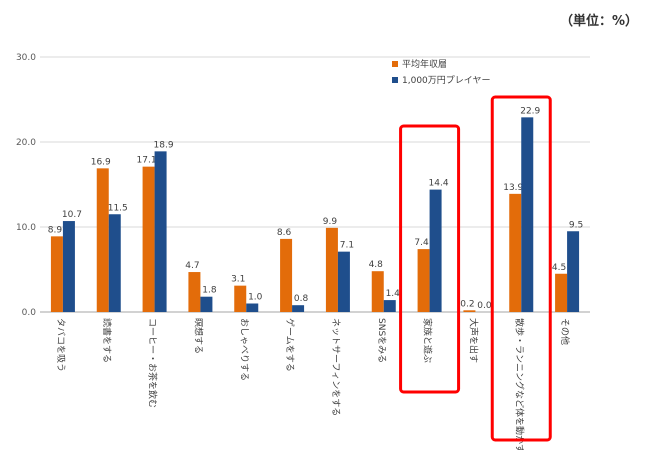 The image size is (650, 450). I want to click on category-label: おしゃべりする, so click(243, 349).